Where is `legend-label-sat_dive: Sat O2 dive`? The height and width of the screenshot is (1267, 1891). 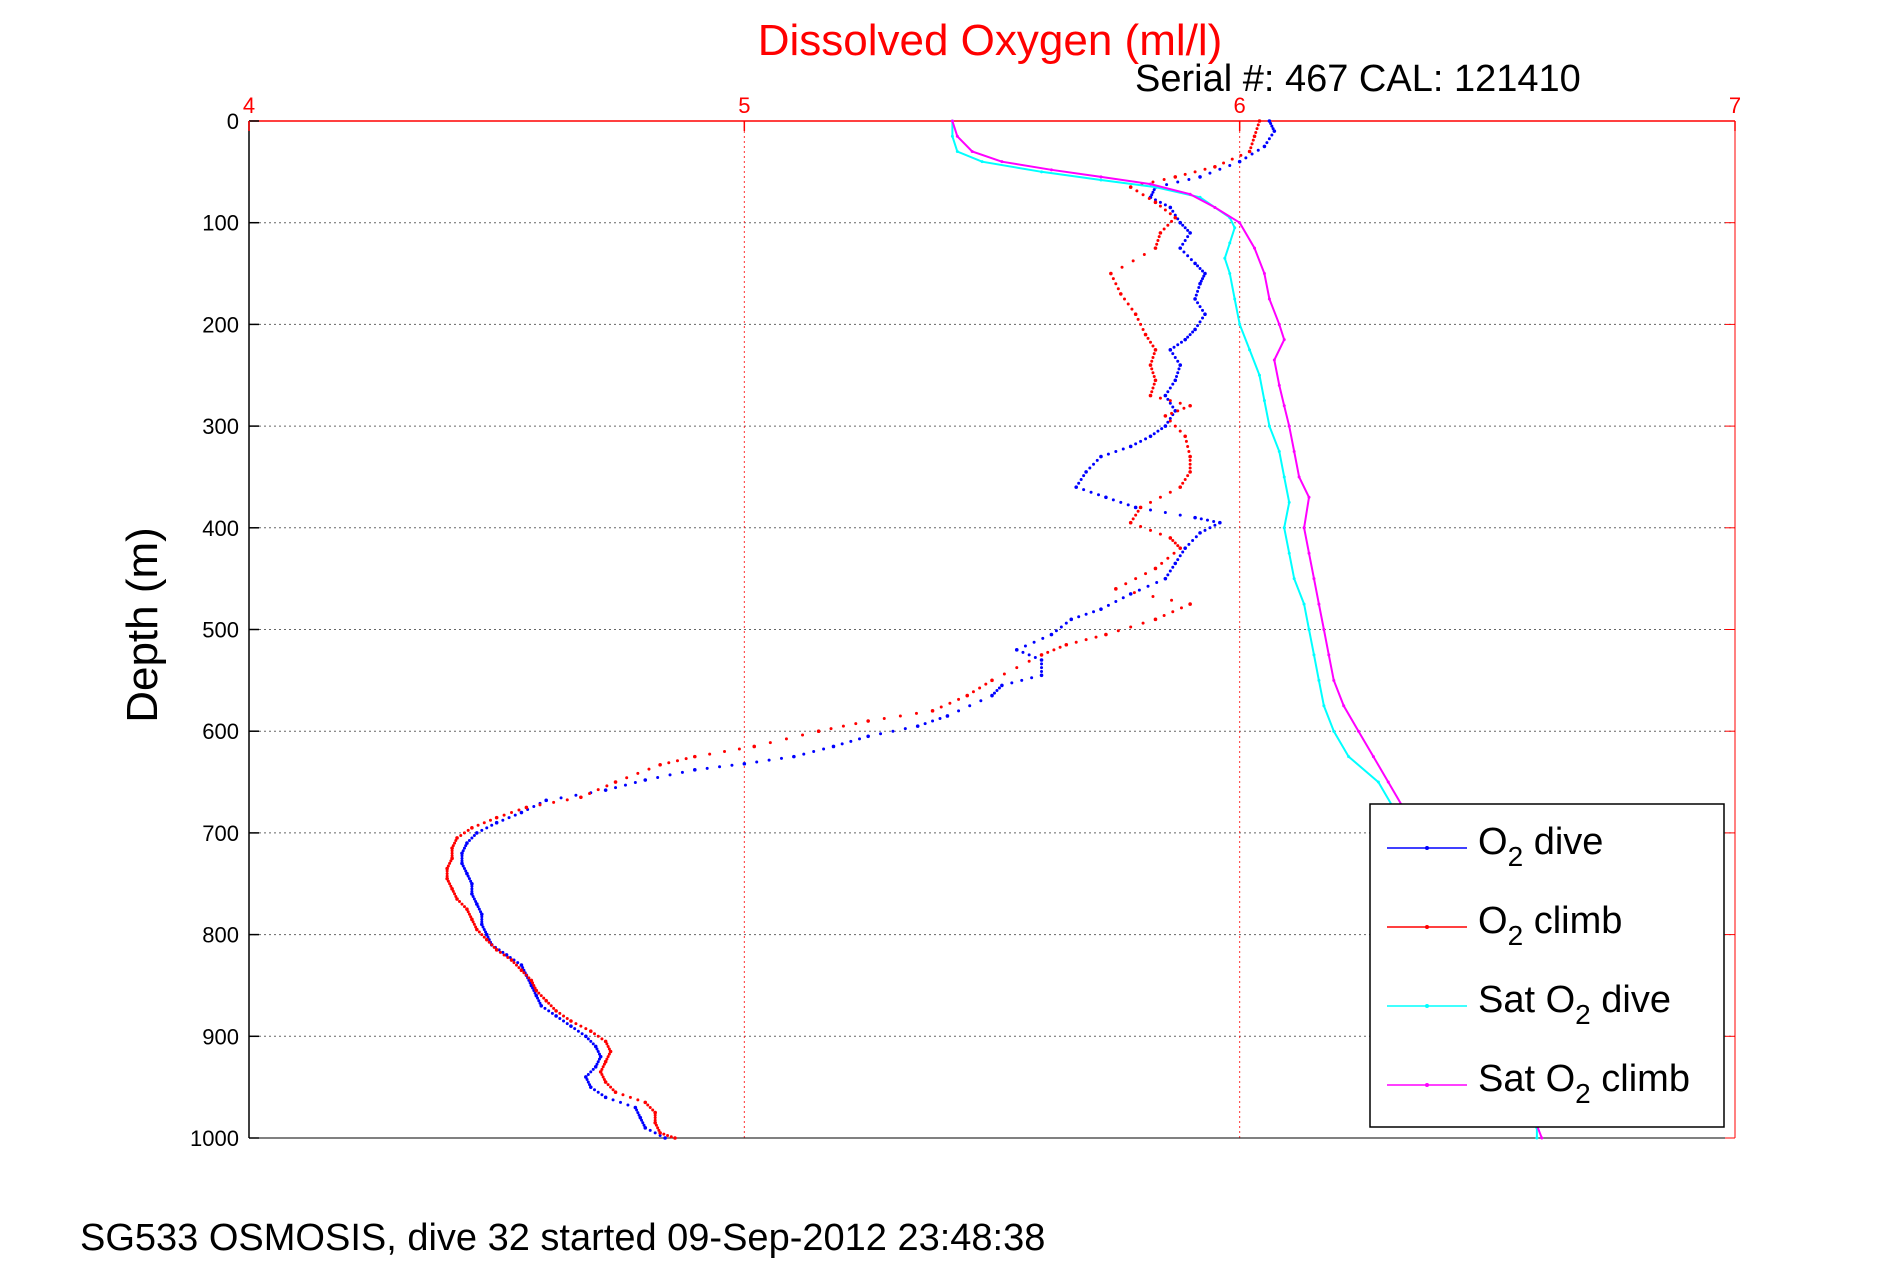 legend-label-sat_dive: Sat O2 dive is located at coordinates (1574, 1004).